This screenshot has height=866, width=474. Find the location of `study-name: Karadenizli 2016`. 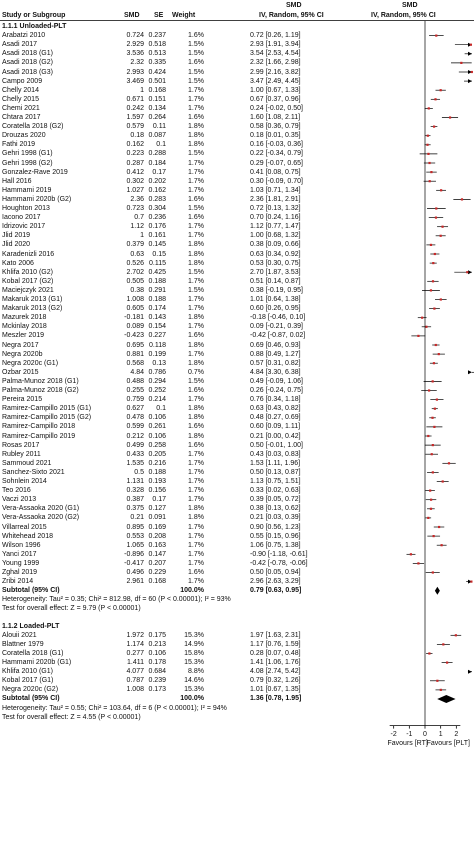

study-name: Karadenizli 2016 is located at coordinates (28, 254).